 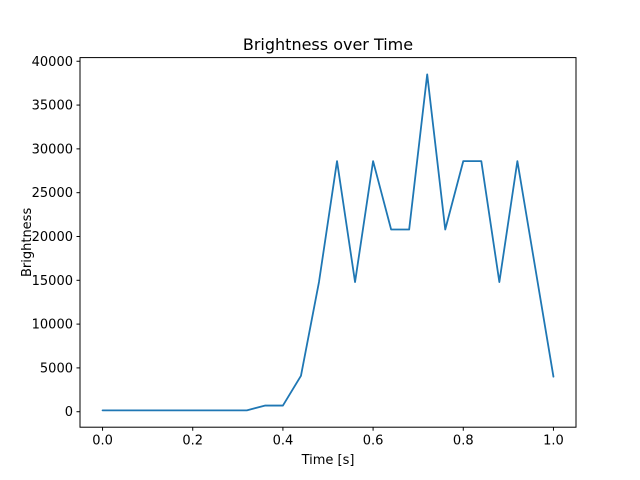 What do you see at coordinates (52, 325) in the screenshot?
I see `y-tick-label: 10000` at bounding box center [52, 325].